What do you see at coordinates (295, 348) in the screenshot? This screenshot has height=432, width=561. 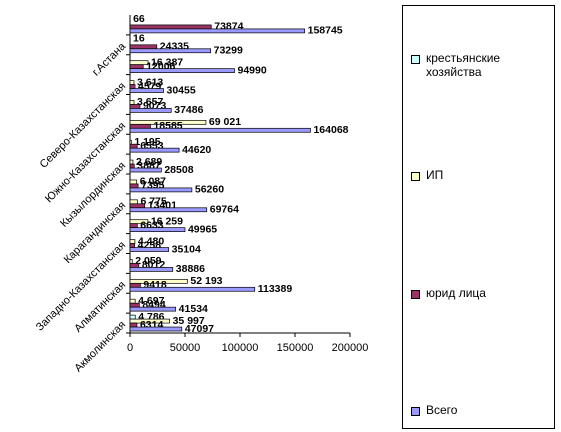 I see `x-tick-label: 150000` at bounding box center [295, 348].